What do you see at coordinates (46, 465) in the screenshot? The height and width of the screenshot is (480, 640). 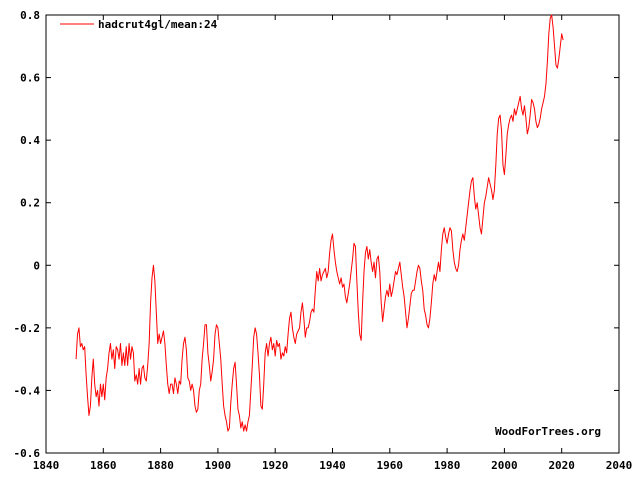 I see `x-tick-label: 1840` at bounding box center [46, 465].